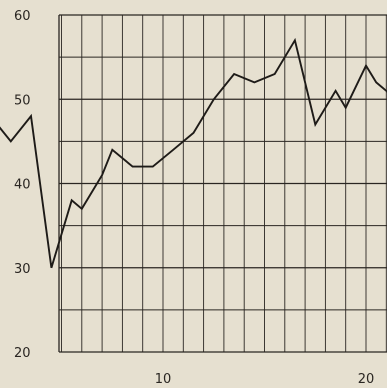  Describe the element at coordinates (22, 16) in the screenshot. I see `y-tick-label: 60` at that location.